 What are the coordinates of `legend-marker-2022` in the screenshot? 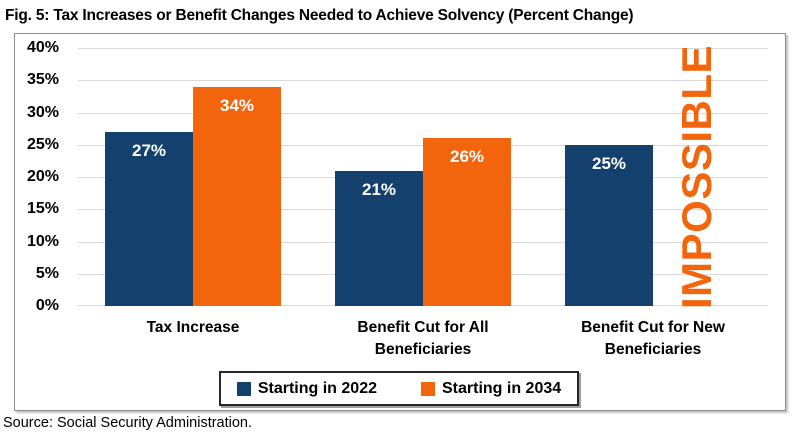 It's located at (243, 388).